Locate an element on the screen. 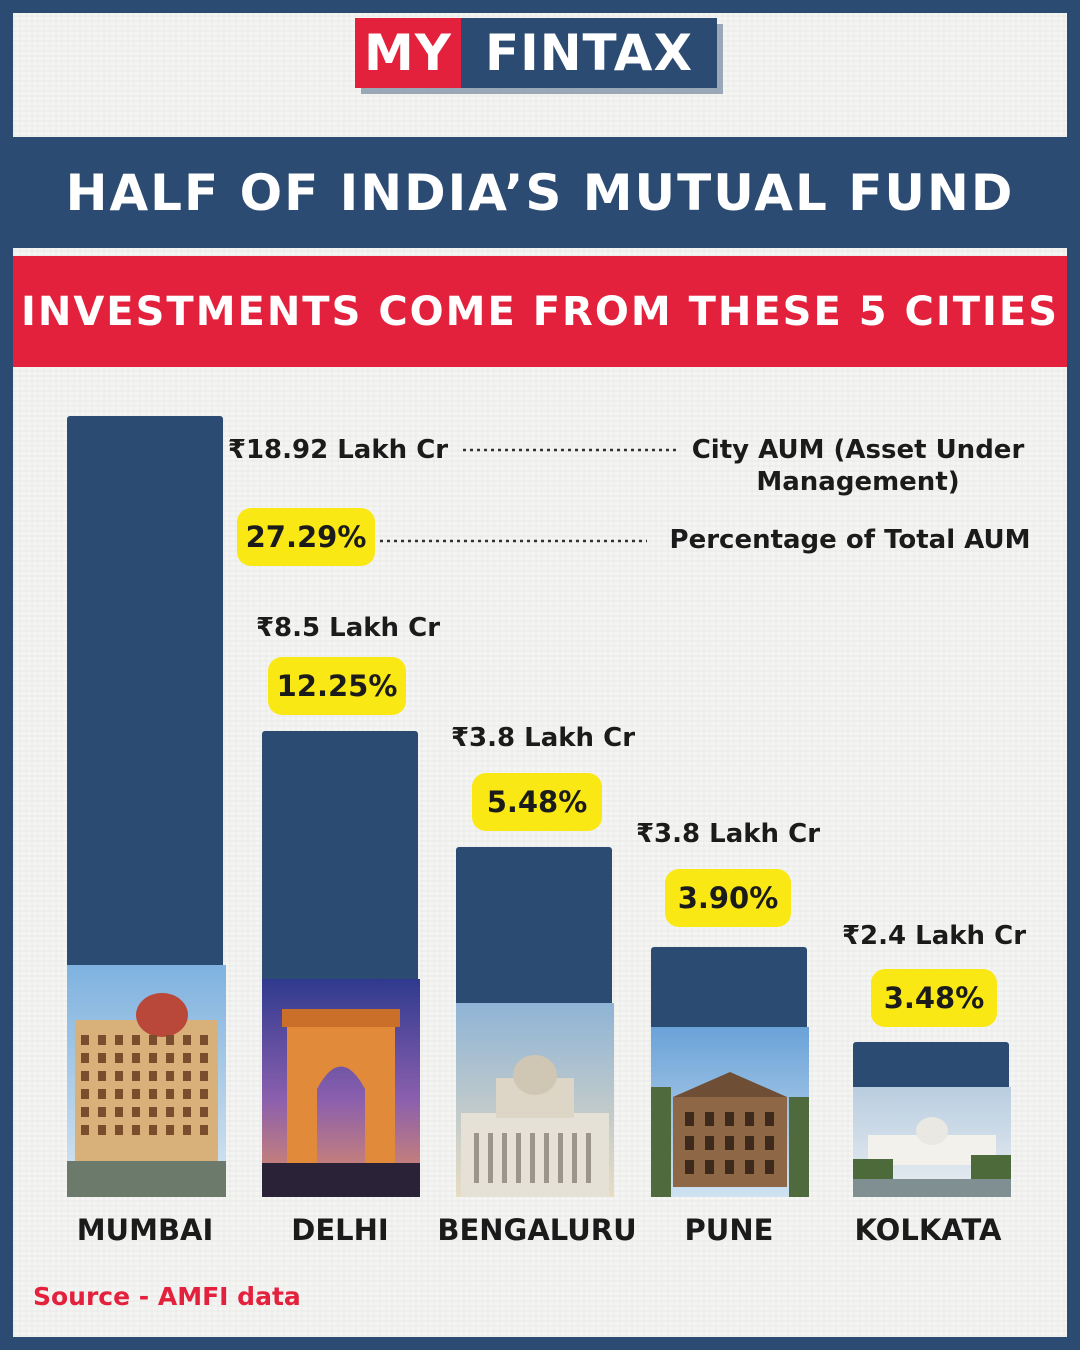 The width and height of the screenshot is (1080, 1350). pct-badge-mumbai is located at coordinates (306, 537).